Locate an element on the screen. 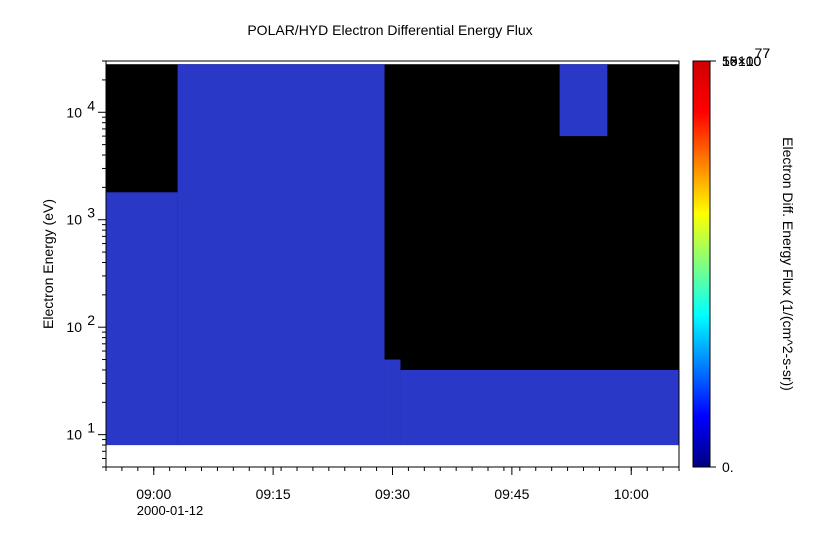 Image resolution: width=828 pixels, height=544 pixels. date-label: 2000-01-12 is located at coordinates (170, 510).